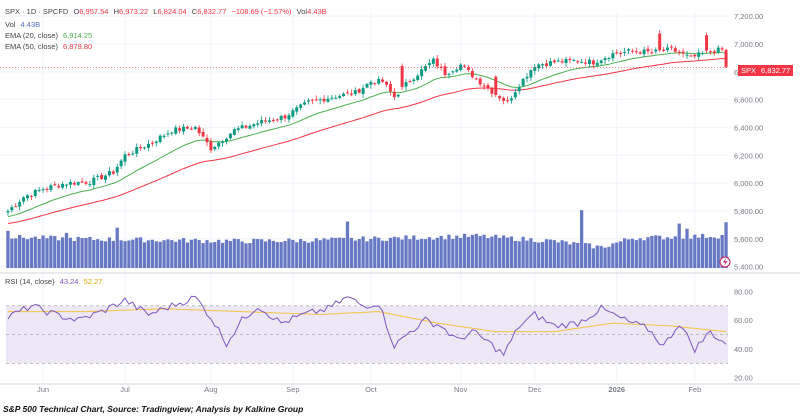 This screenshot has width=800, height=417. I want to click on vol-label-inline: Vol, so click(302, 11).